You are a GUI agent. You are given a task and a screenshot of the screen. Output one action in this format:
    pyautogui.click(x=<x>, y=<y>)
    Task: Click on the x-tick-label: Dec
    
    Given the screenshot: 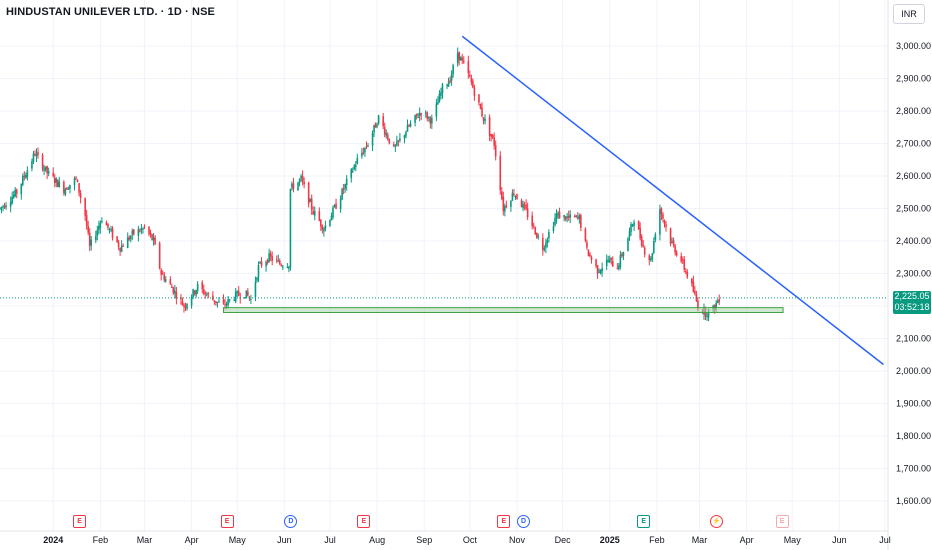 What is the action you would take?
    pyautogui.click(x=563, y=540)
    